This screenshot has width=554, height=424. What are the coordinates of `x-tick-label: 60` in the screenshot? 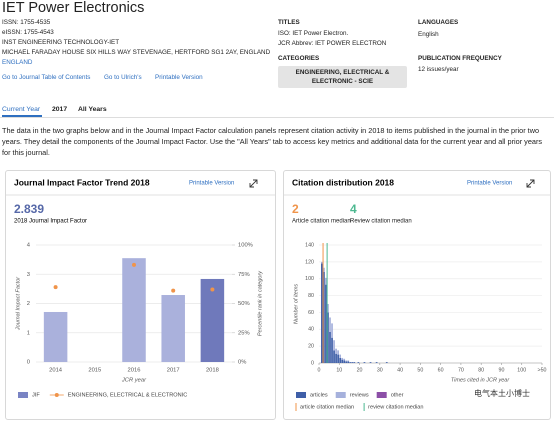 It's located at (441, 370).